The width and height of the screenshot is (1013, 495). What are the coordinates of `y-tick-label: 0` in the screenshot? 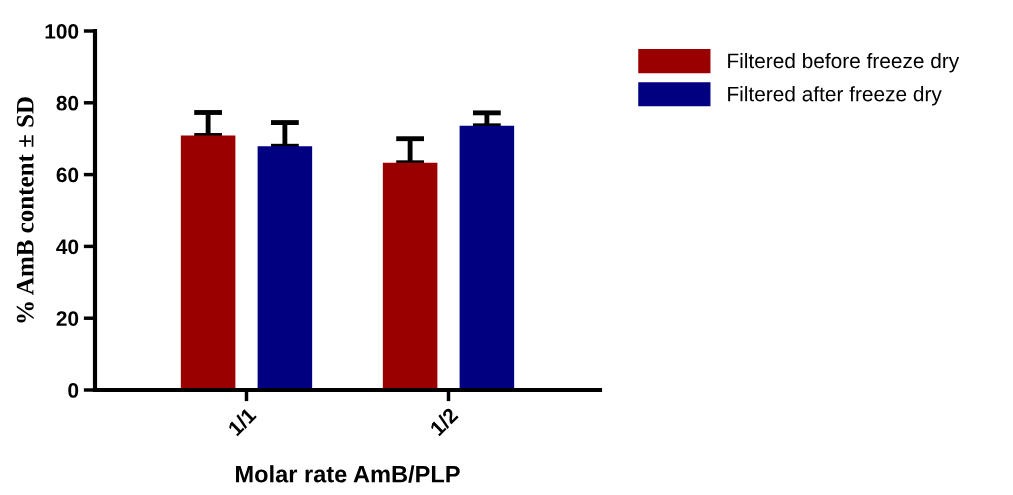 It's located at (73, 390).